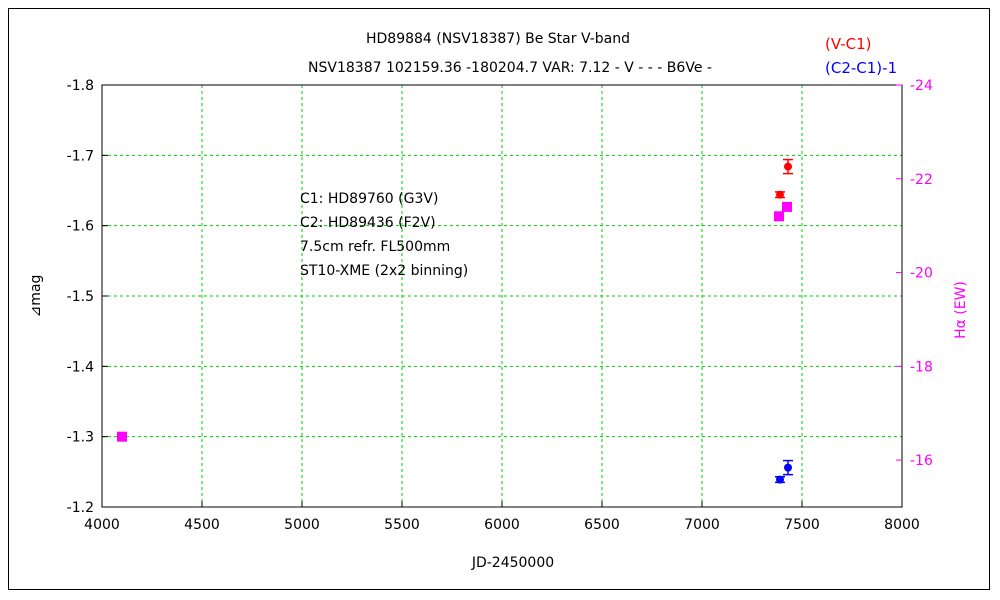 The image size is (1000, 600). I want to click on legend-v-c1: (V-C1), so click(848, 44).